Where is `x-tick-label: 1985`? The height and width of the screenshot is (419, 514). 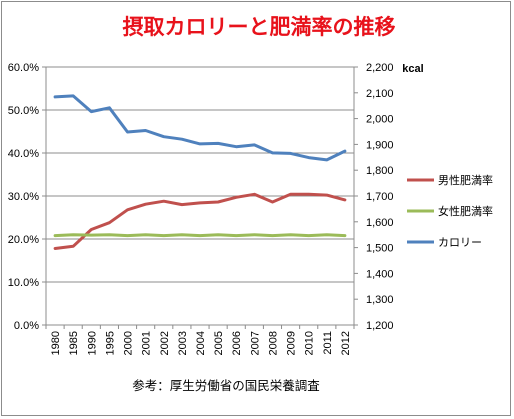 x-tick-label: 1985 is located at coordinates (74, 343).